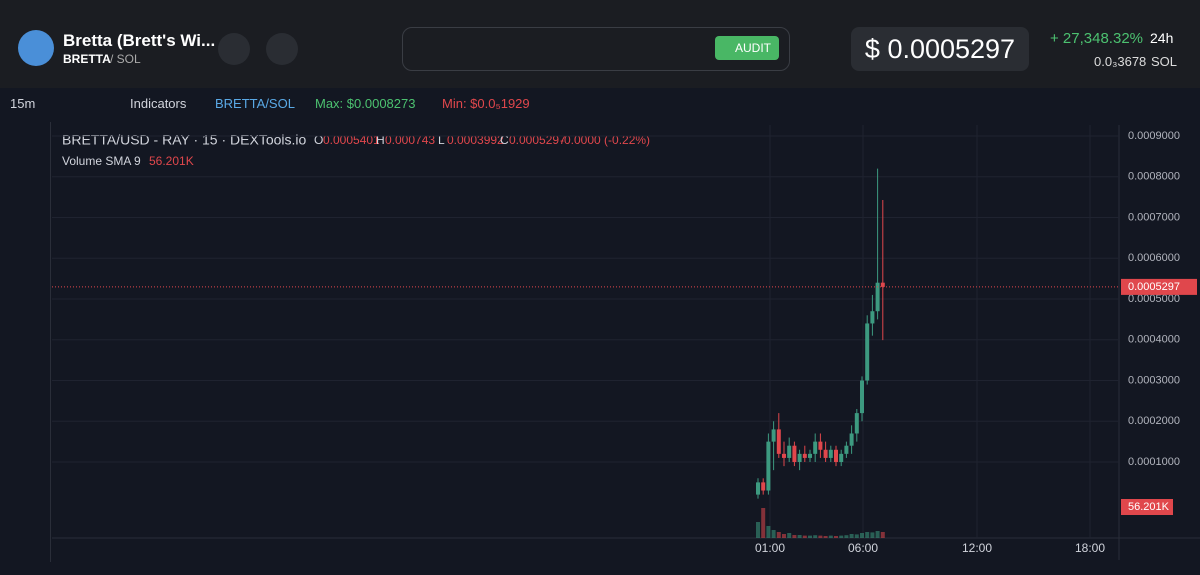  I want to click on x-tick-label: 01:00, so click(770, 548).